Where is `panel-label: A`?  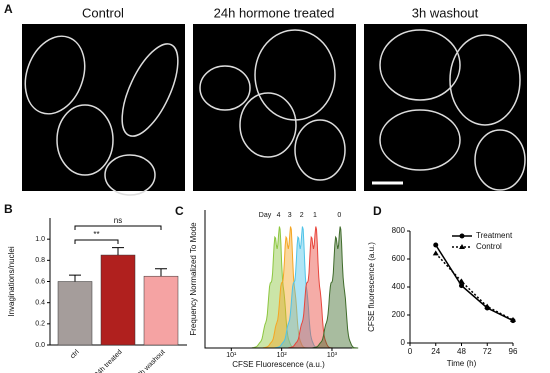
panel-label: A is located at coordinates (8, 9).